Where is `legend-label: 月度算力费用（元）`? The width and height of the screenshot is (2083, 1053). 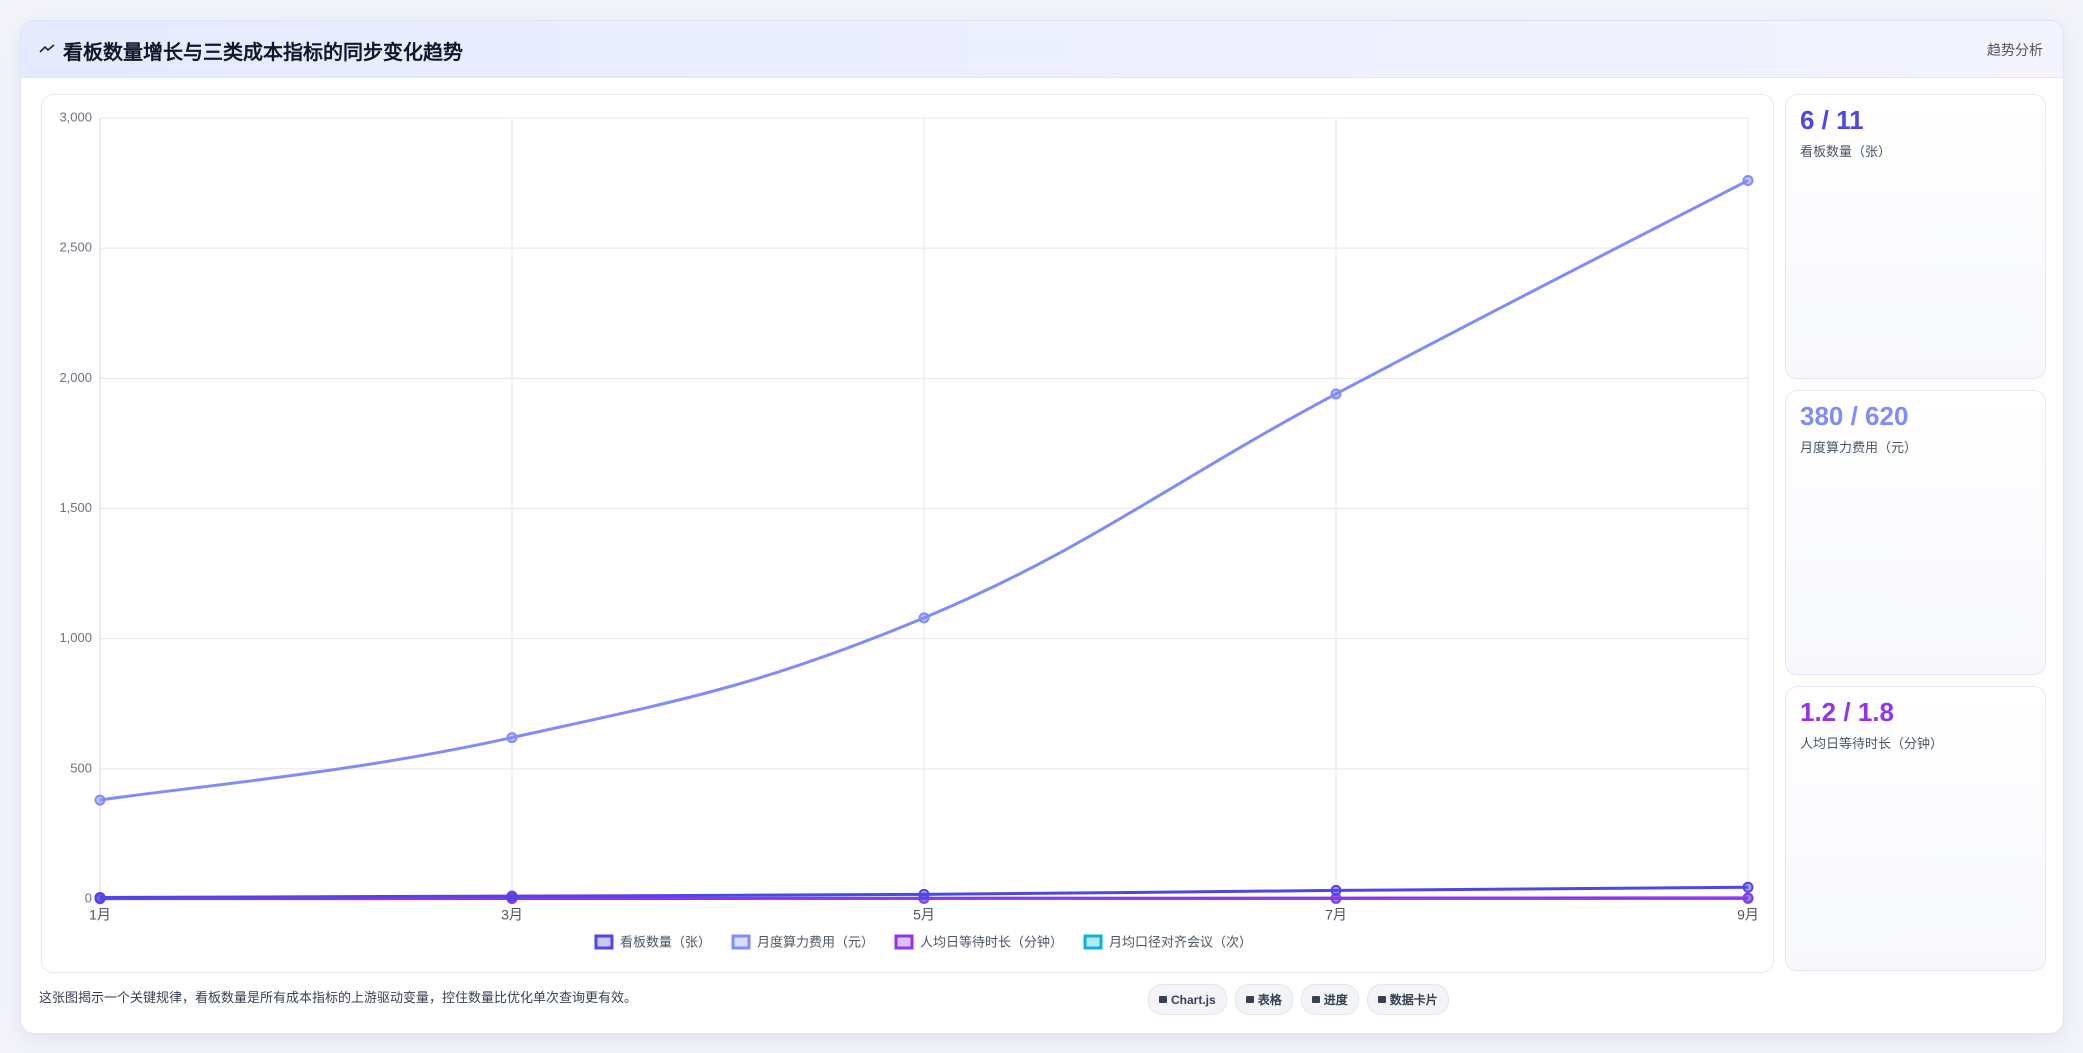
legend-label: 月度算力费用（元） is located at coordinates (815, 941).